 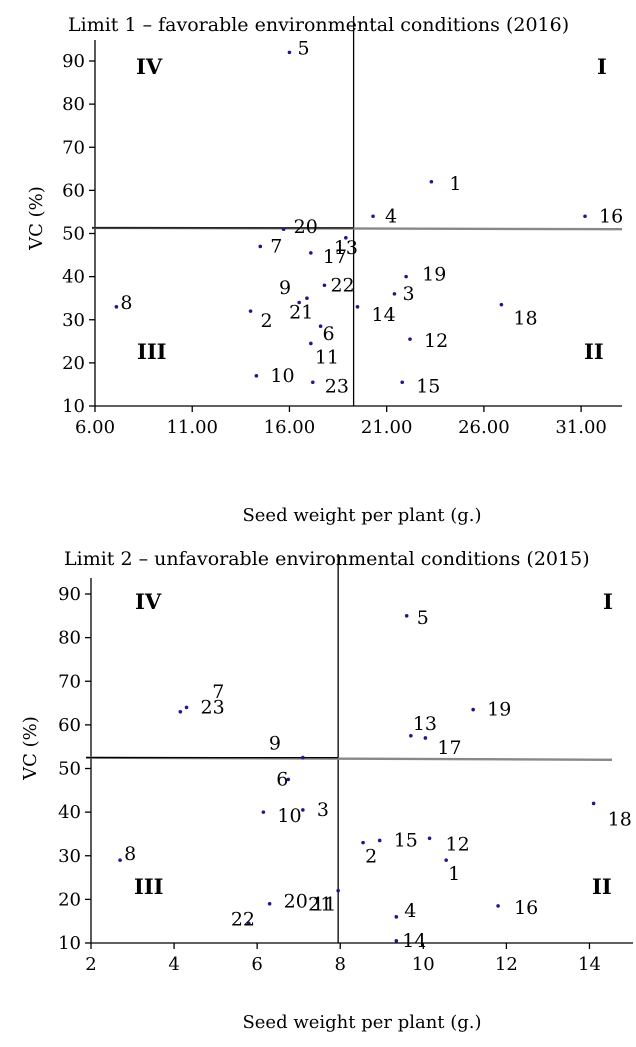 I want to click on y-tick-label: 60, so click(x=73, y=190).